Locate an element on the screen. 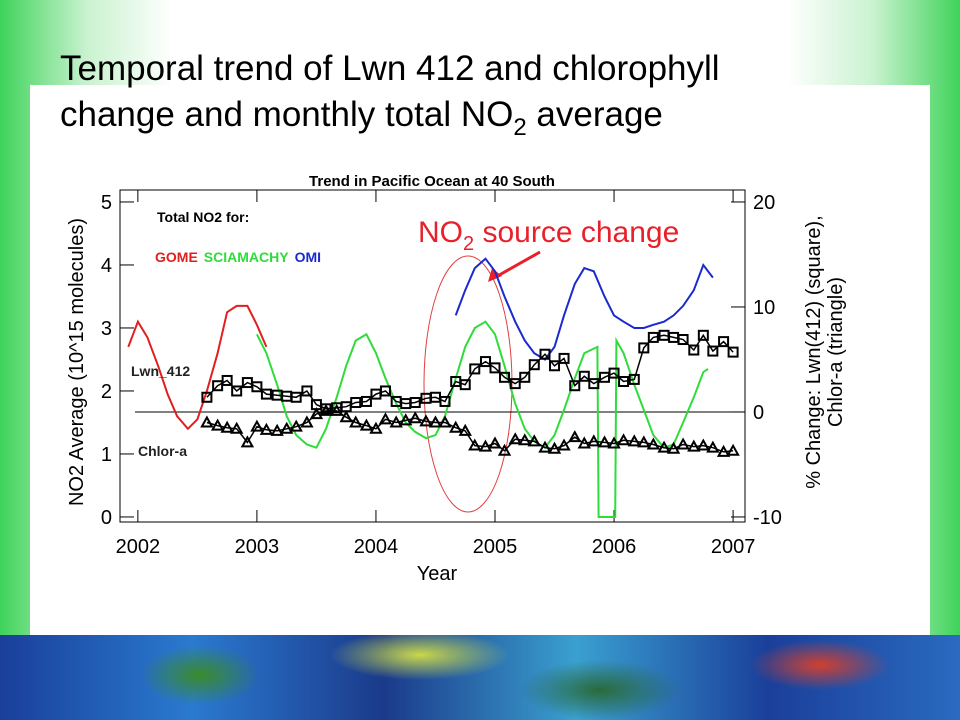 The height and width of the screenshot is (720, 960). x-tick-label: 2006 is located at coordinates (614, 547).